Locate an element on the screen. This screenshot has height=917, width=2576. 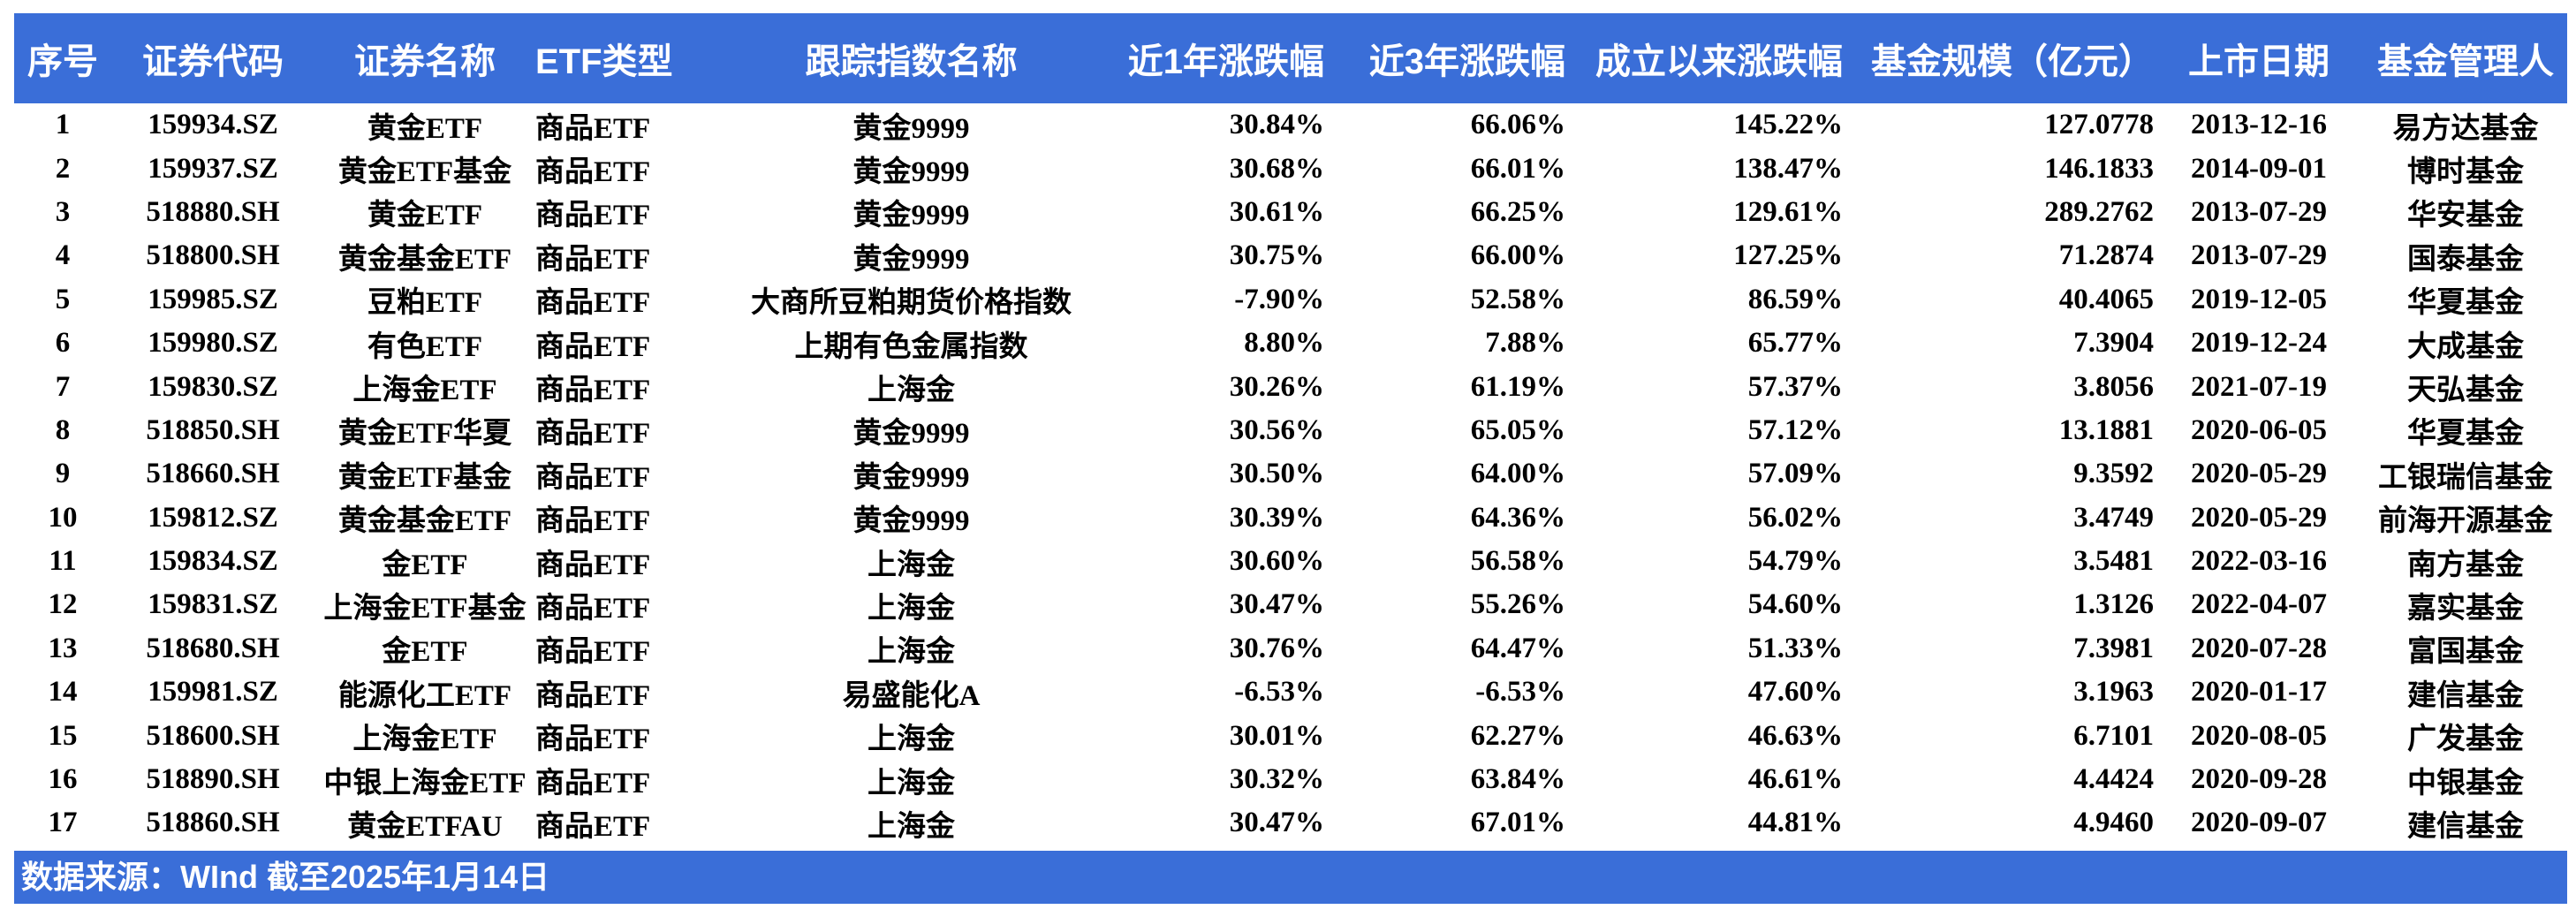
cell-code: 159981.SZ is located at coordinates (213, 693).